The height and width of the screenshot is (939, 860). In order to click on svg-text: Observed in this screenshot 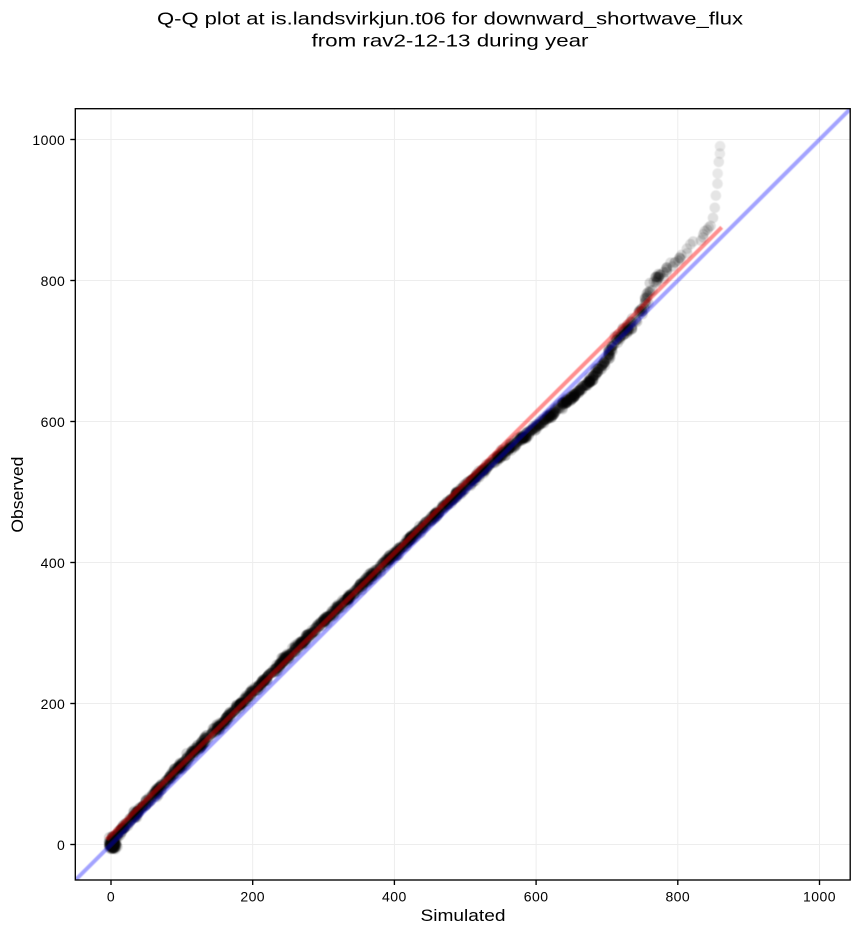, I will do `click(17, 495)`.